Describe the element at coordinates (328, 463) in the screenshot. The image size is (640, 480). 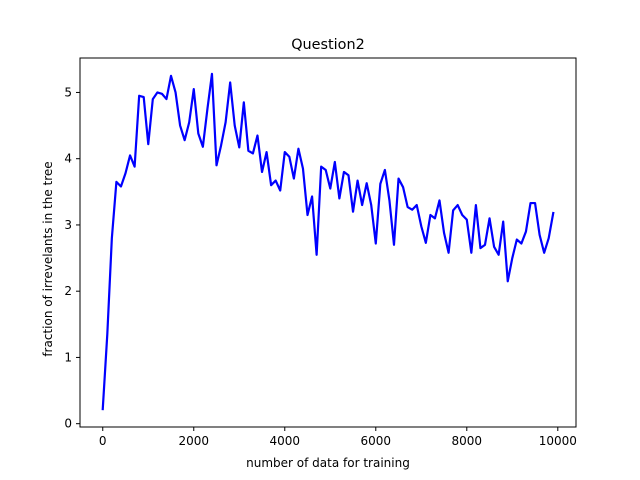
I see `x-axis-label: number of data for training` at that location.